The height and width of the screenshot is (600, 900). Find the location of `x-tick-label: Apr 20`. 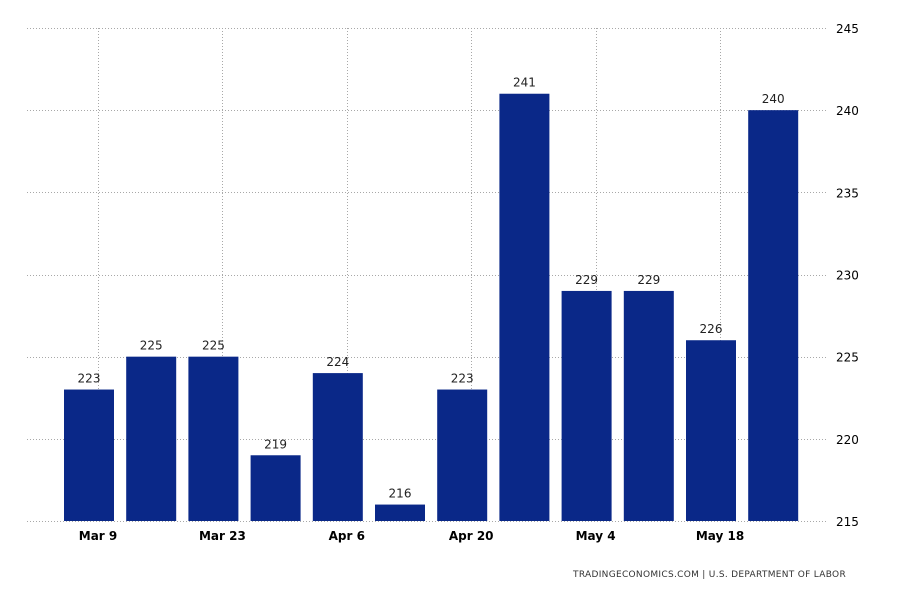

x-tick-label: Apr 20 is located at coordinates (471, 536).